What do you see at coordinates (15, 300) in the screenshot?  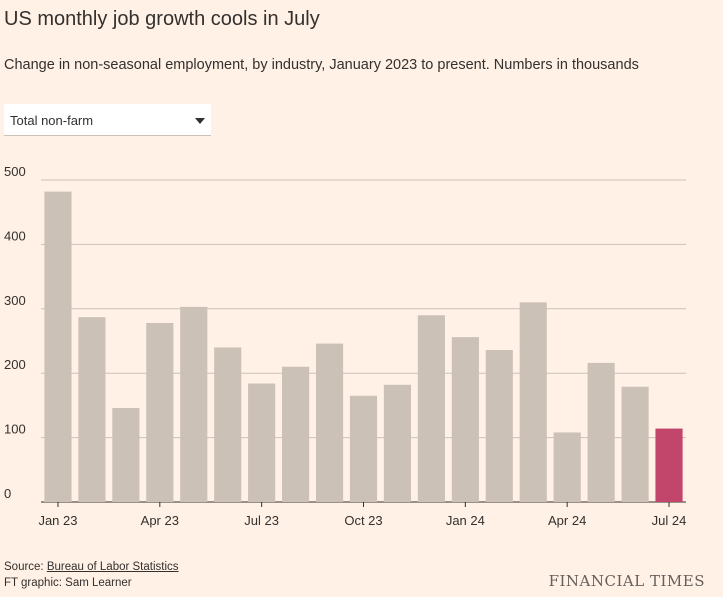 I see `y-tick-label: 300` at bounding box center [15, 300].